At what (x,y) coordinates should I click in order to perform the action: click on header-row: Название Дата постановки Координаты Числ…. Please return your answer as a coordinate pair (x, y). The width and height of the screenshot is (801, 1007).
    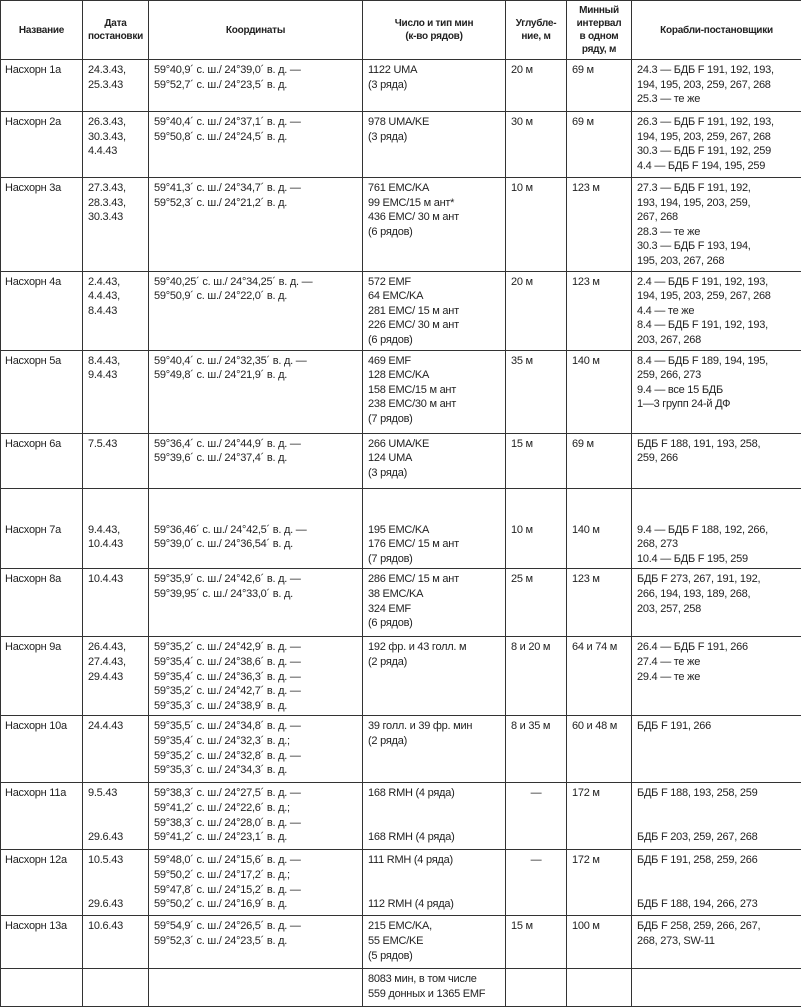
    Looking at the image, I should click on (401, 30).